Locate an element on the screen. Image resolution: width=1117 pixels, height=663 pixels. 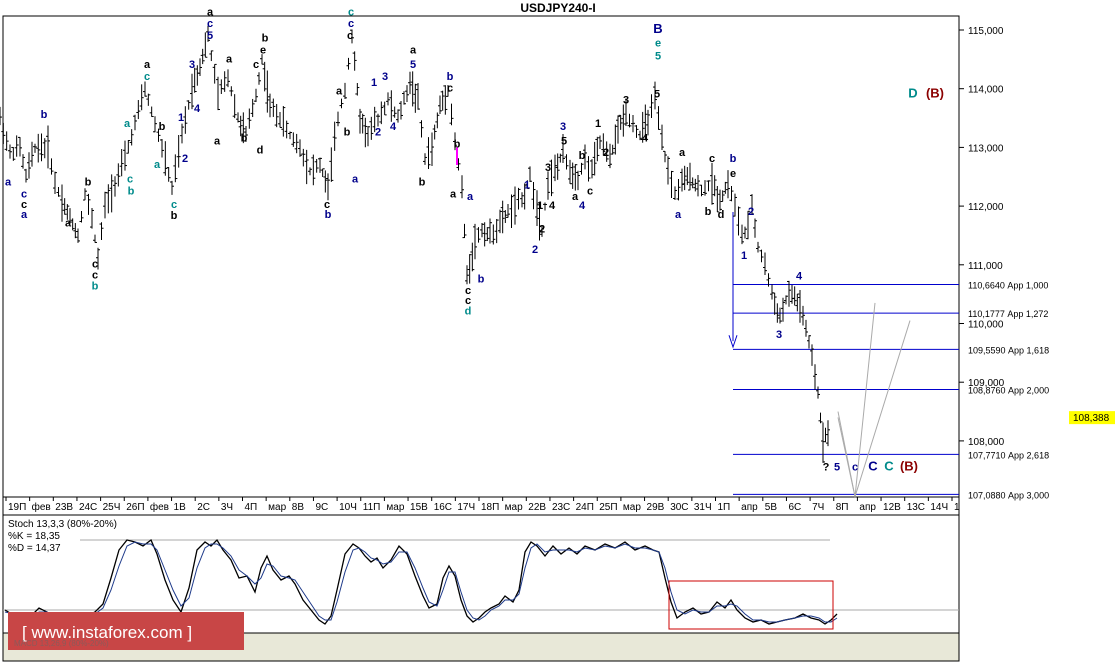
y-tick-label: 115,000 is located at coordinates (986, 31).